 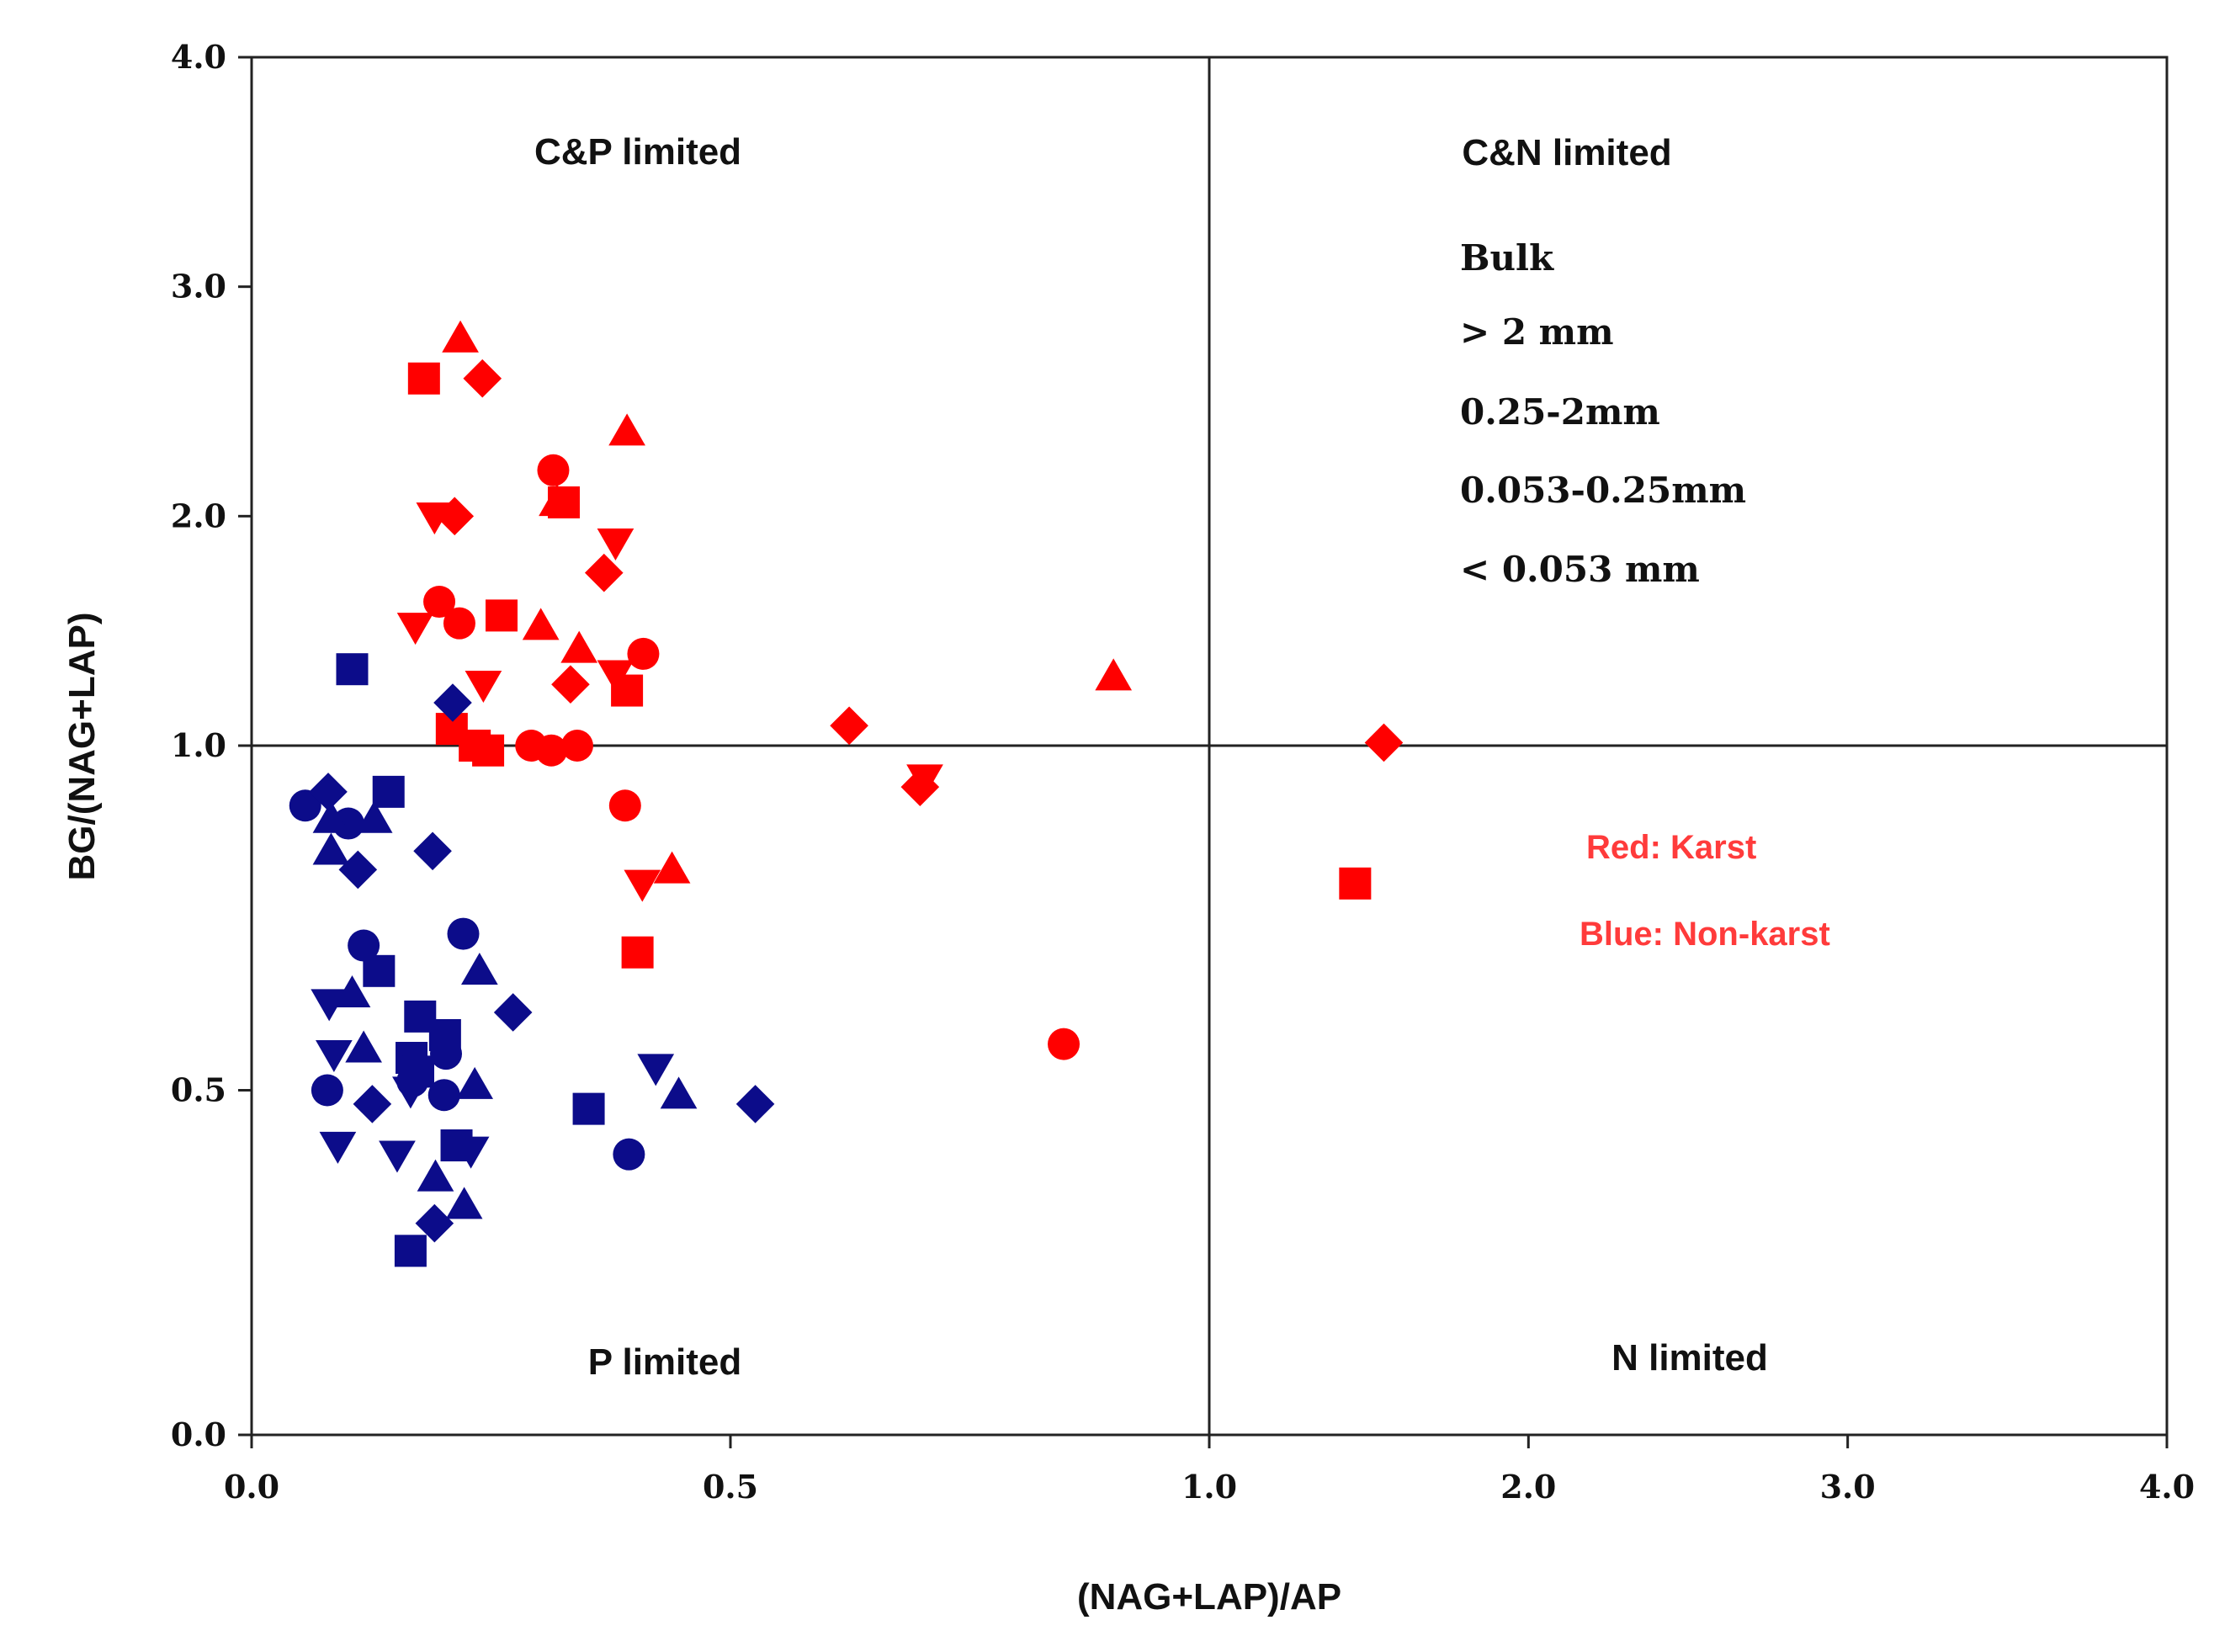 I want to click on quadrant-label-n-limited: N limited, so click(x=1690, y=1357).